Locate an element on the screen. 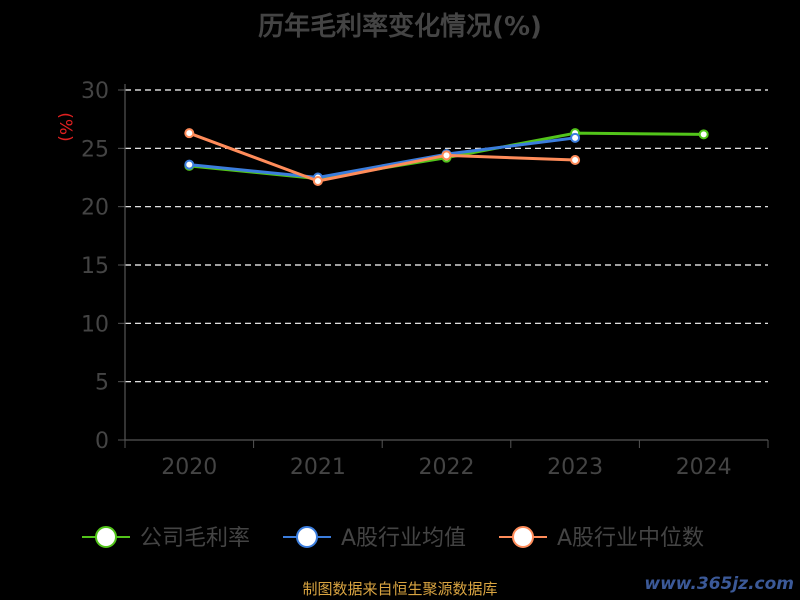 This screenshot has width=800, height=600. x-tick-label: 2023 is located at coordinates (575, 467).